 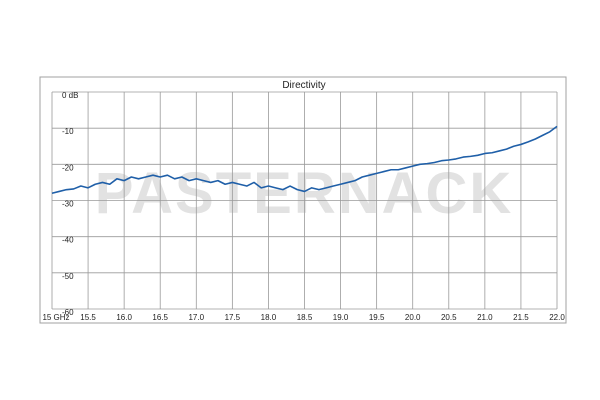 I want to click on y-tick-label: -10, so click(x=68, y=131).